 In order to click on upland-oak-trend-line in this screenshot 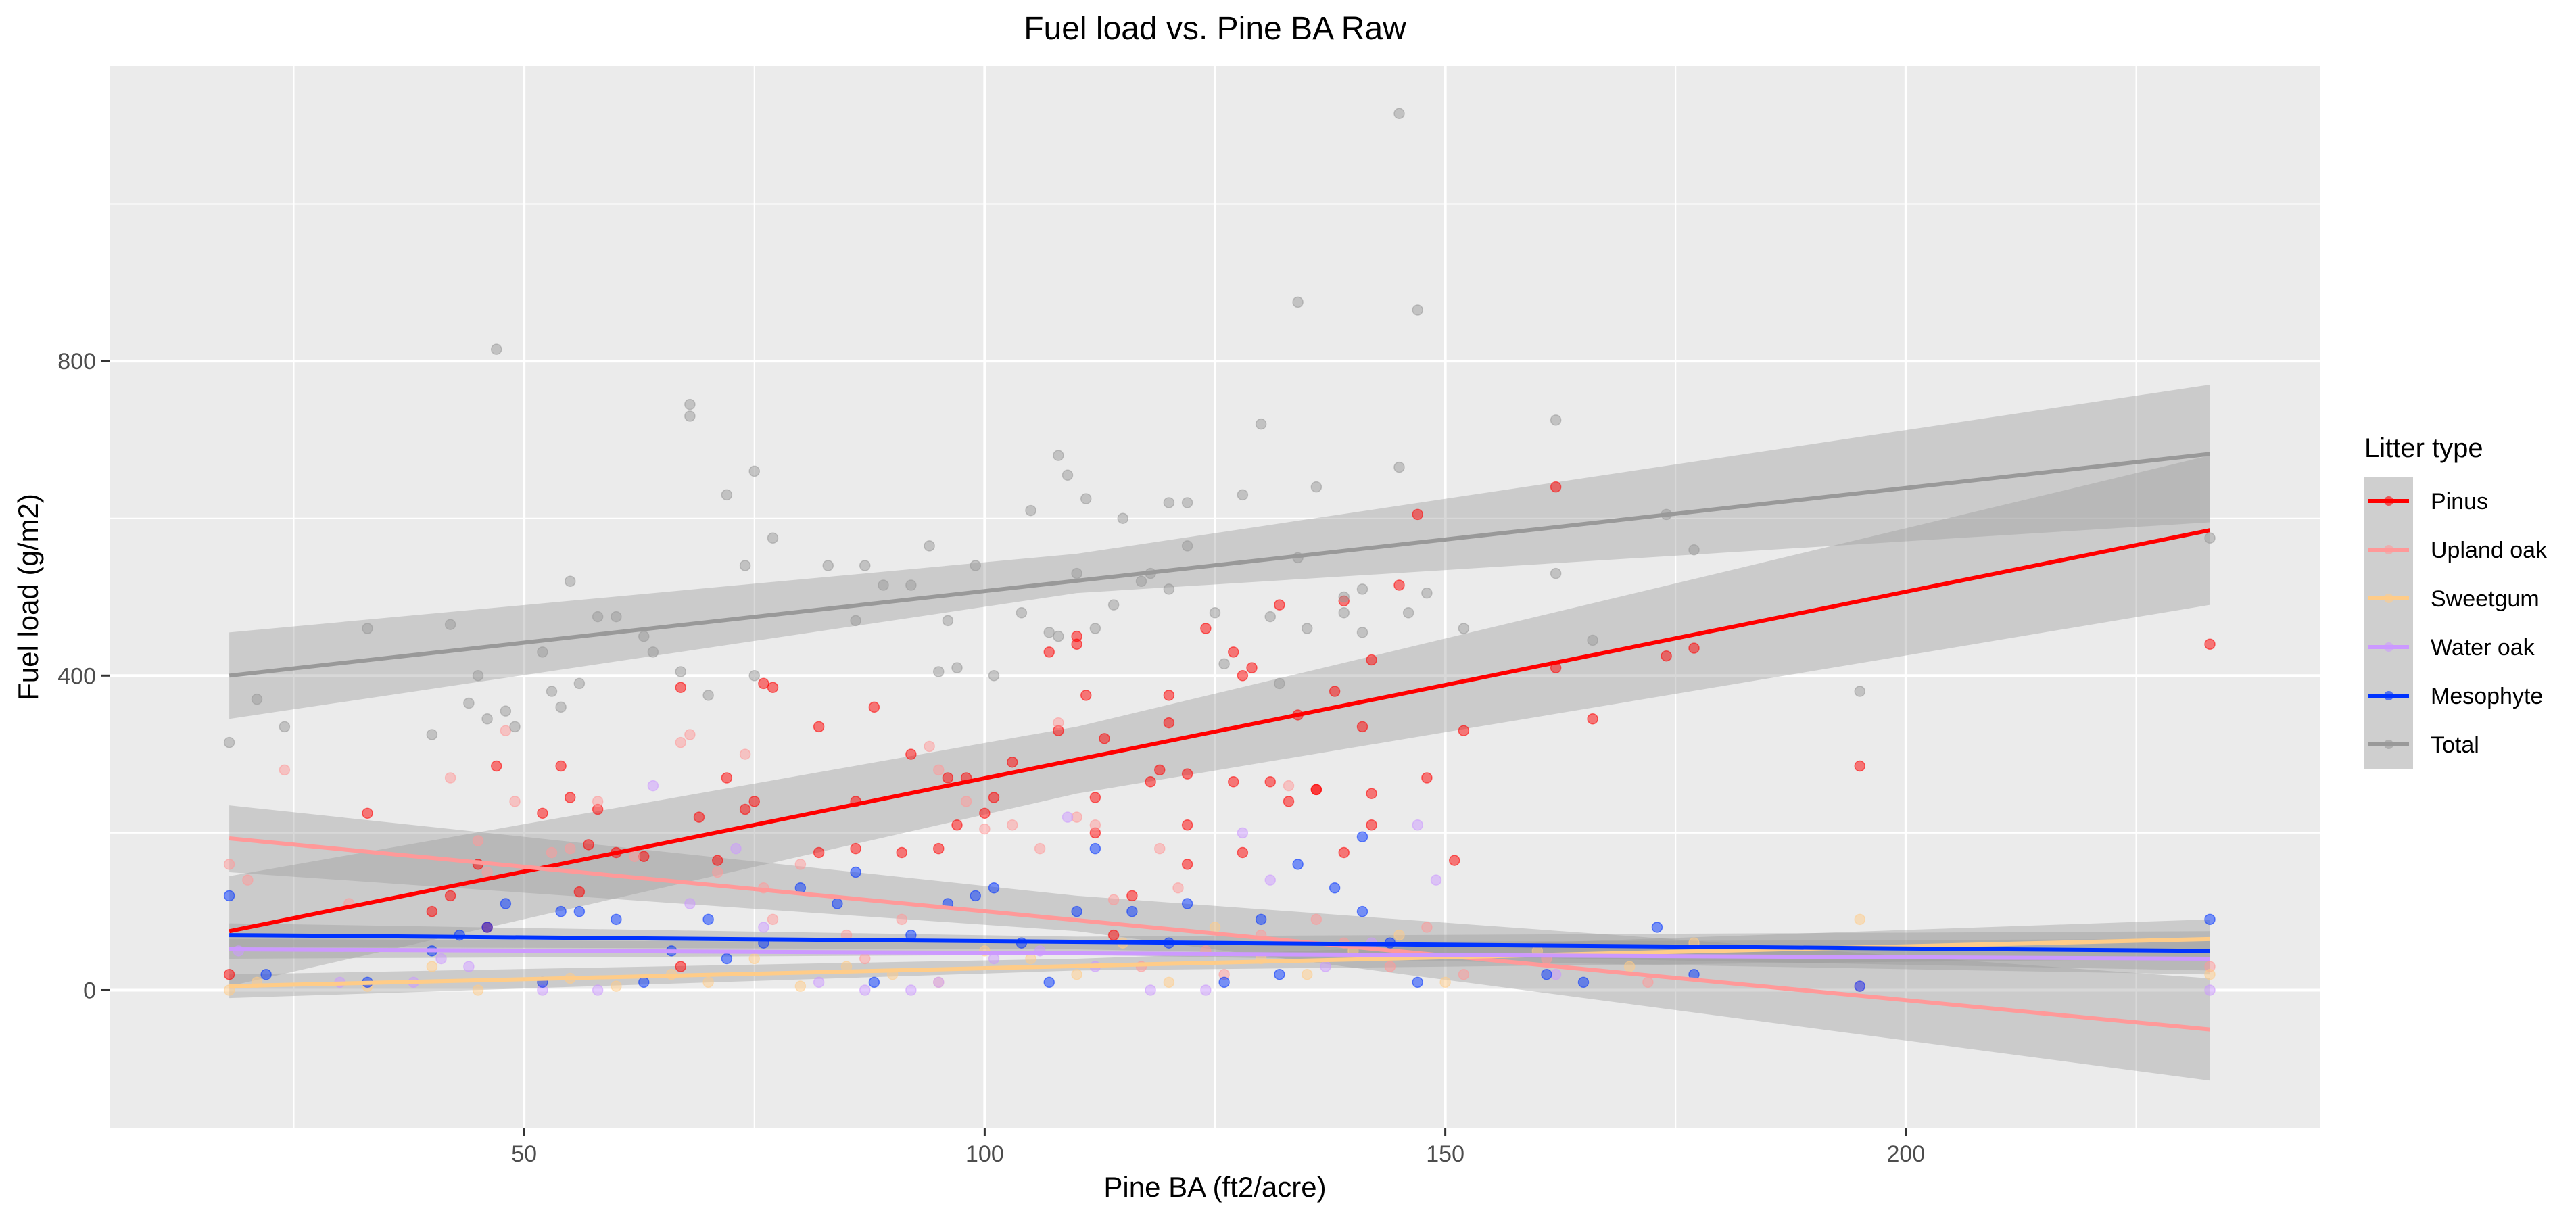, I will do `click(1219, 934)`.